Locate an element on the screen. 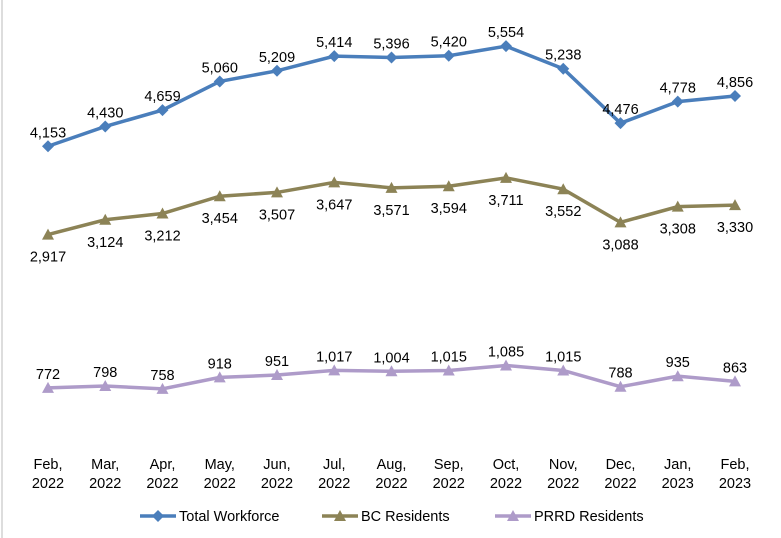 This screenshot has width=781, height=538. data-label: 788 is located at coordinates (620, 374).